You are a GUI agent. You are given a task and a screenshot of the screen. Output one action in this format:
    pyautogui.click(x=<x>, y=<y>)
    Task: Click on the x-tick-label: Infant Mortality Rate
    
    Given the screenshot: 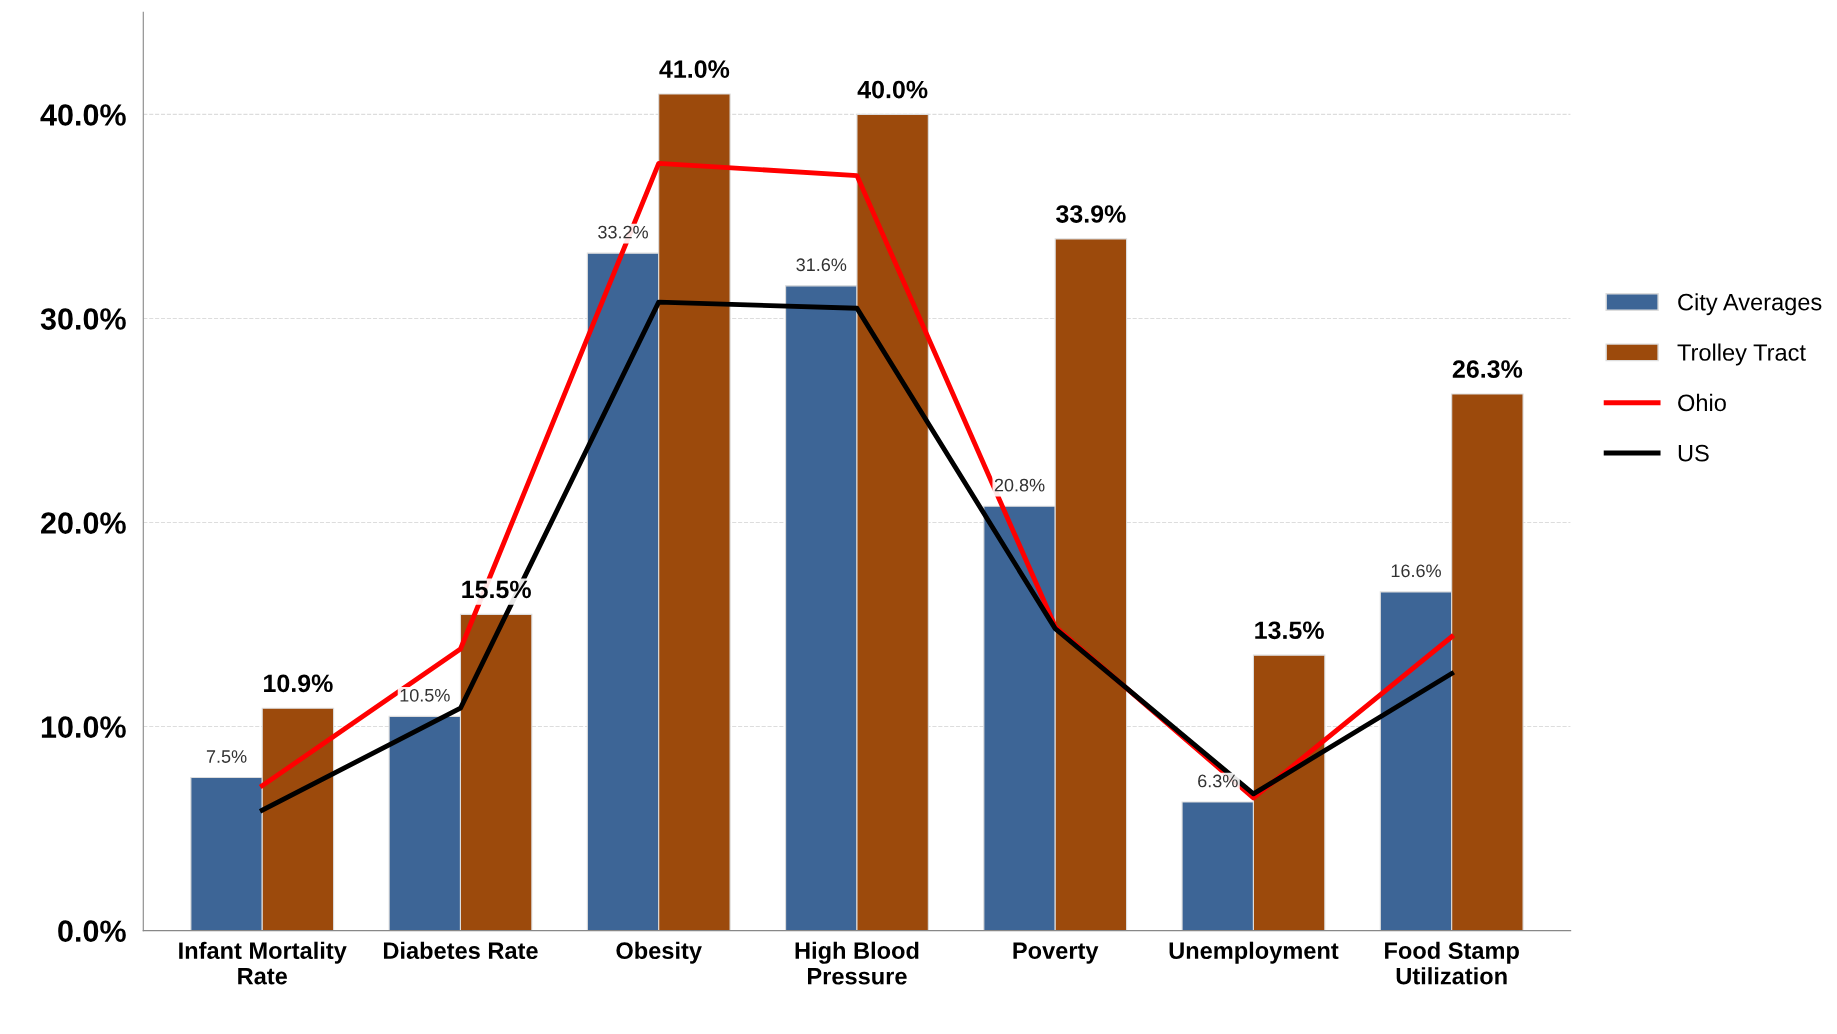 What is the action you would take?
    pyautogui.click(x=263, y=963)
    